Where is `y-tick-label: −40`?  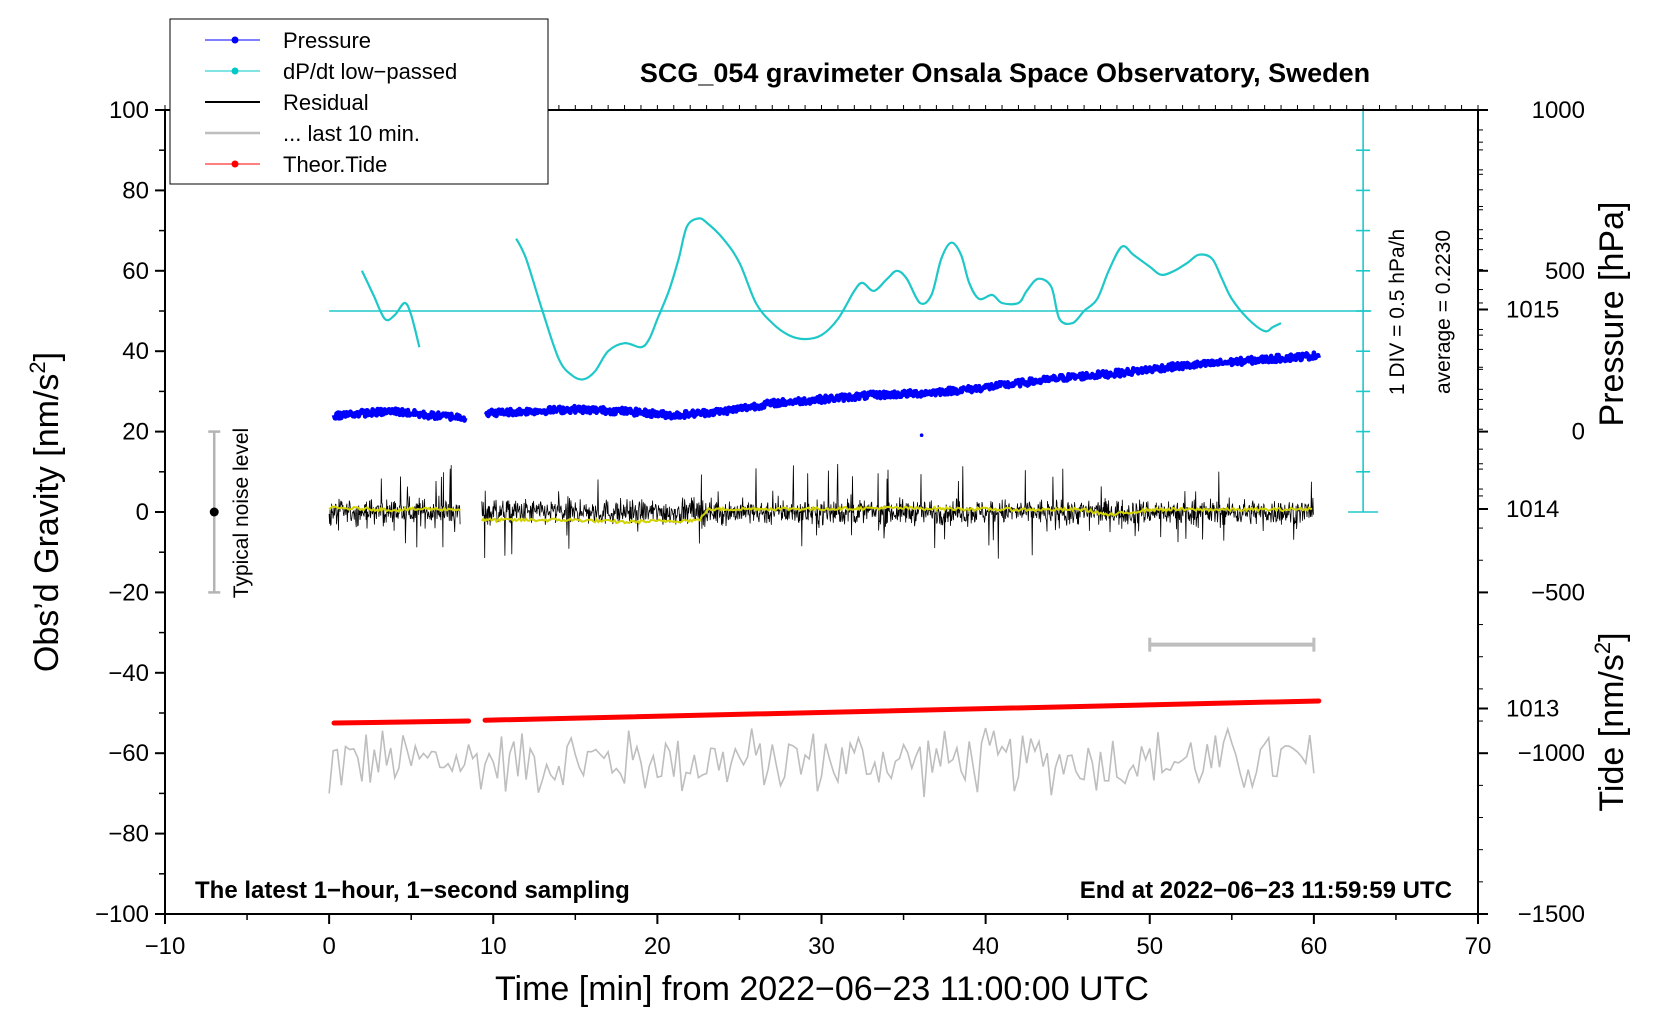 y-tick-label: −40 is located at coordinates (128, 673).